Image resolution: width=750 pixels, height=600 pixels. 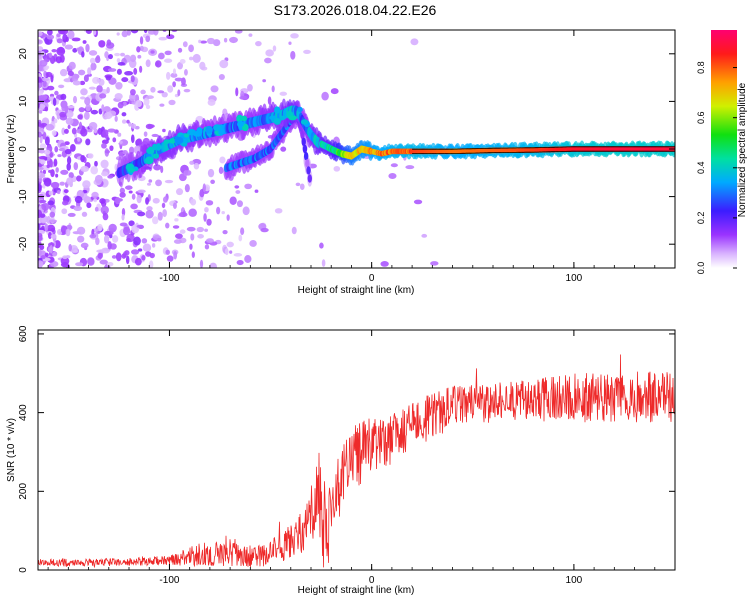 What do you see at coordinates (716, 167) in the screenshot?
I see `colorbar-axis: 0.0 0.2 0.4 0.6 0.8` at bounding box center [716, 167].